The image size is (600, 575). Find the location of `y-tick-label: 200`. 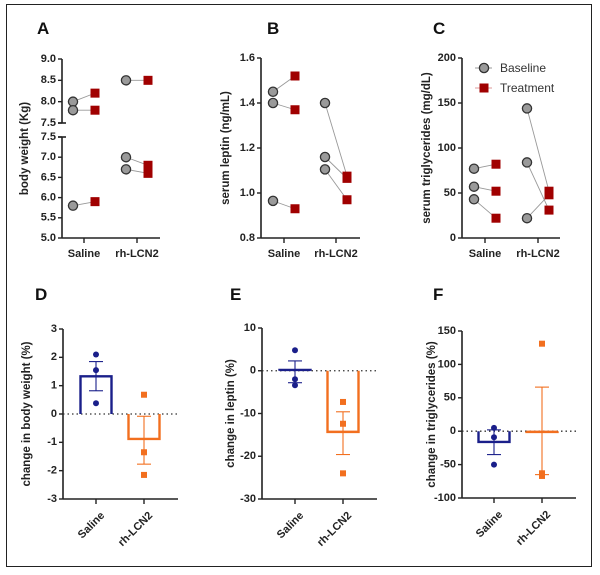

y-tick-label: 200 is located at coordinates (447, 58).